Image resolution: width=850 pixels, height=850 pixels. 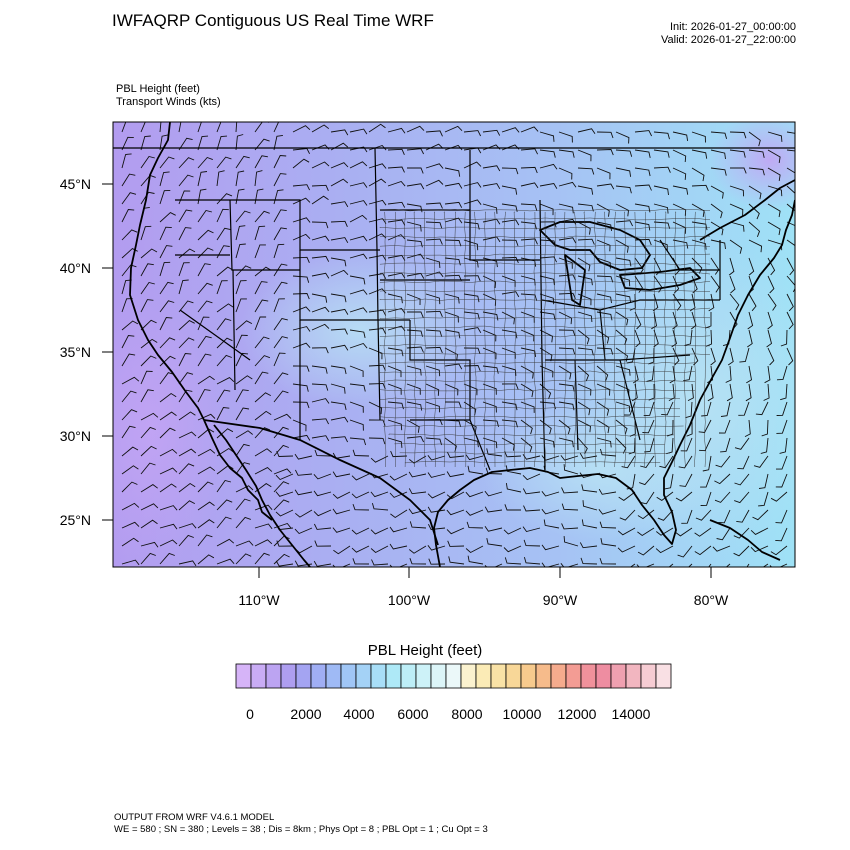 I want to click on county-line, so click(x=625, y=339).